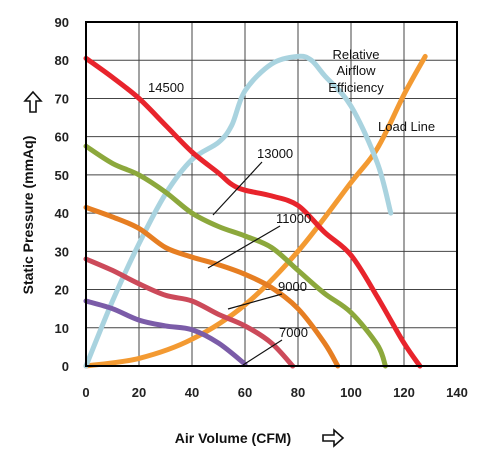  Describe the element at coordinates (351, 392) in the screenshot. I see `x-tick-label: 100` at that location.